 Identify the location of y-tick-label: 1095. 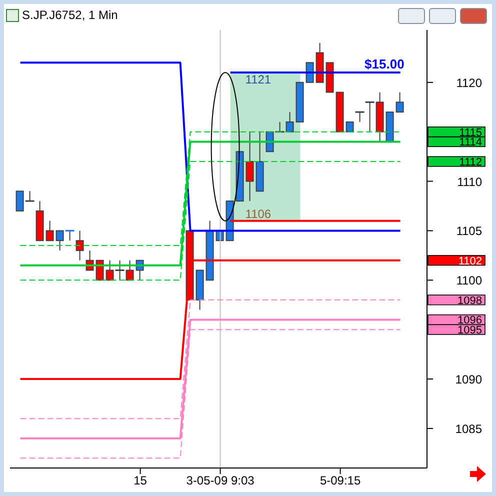
(470, 330).